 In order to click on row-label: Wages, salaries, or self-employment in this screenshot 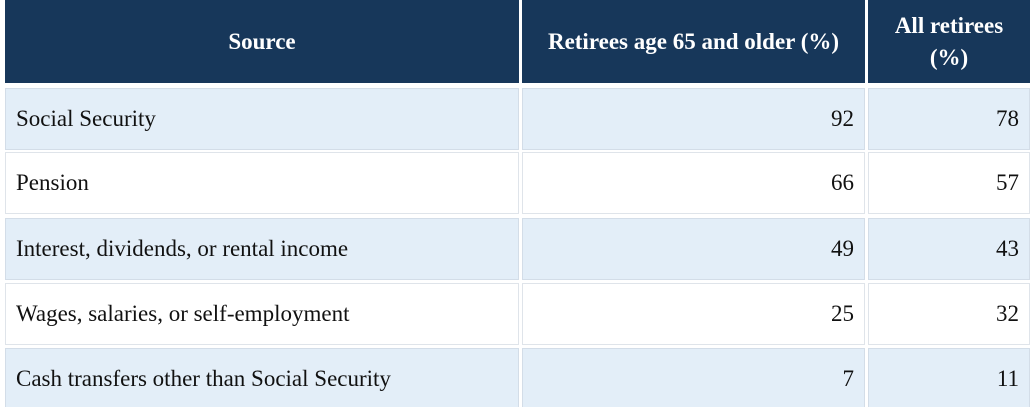, I will do `click(262, 314)`.